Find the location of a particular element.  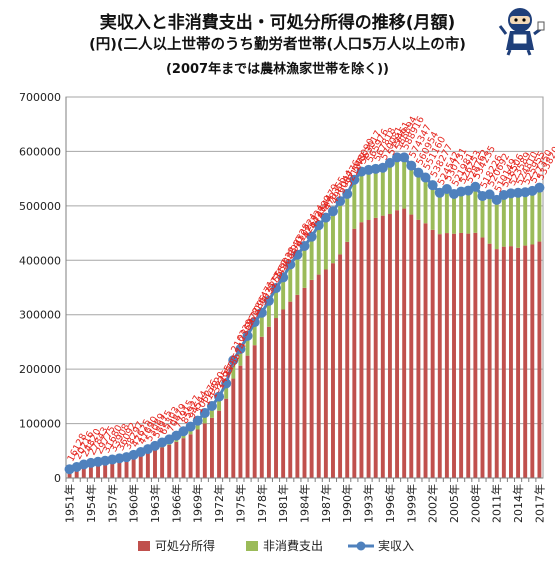

y-tick-label: 0 is located at coordinates (57, 478).